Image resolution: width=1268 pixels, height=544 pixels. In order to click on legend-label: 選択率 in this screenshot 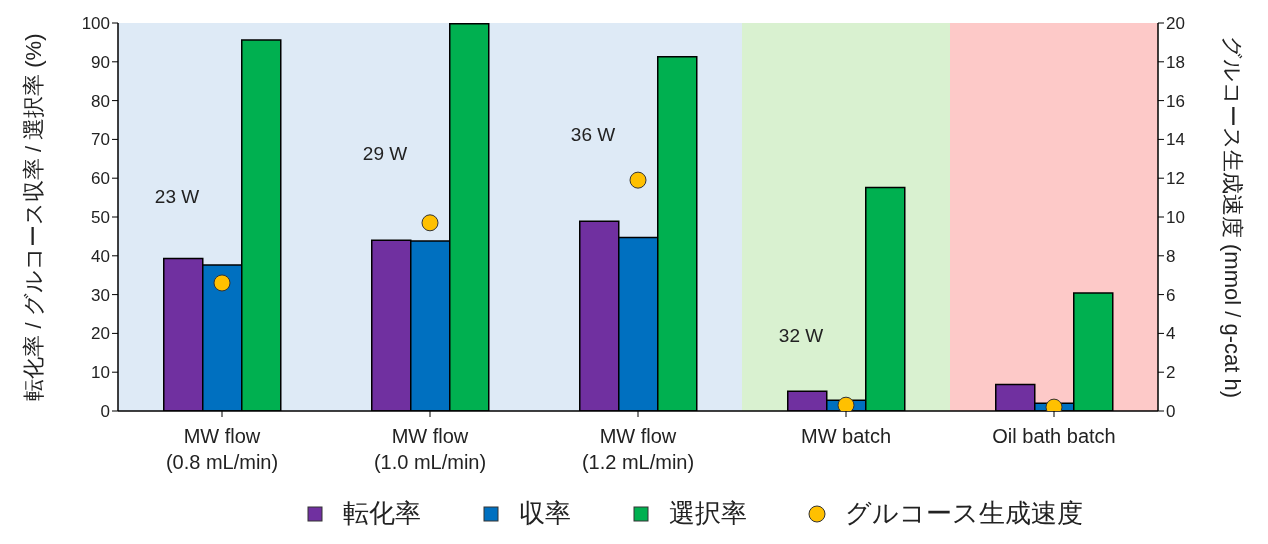, I will do `click(708, 513)`.